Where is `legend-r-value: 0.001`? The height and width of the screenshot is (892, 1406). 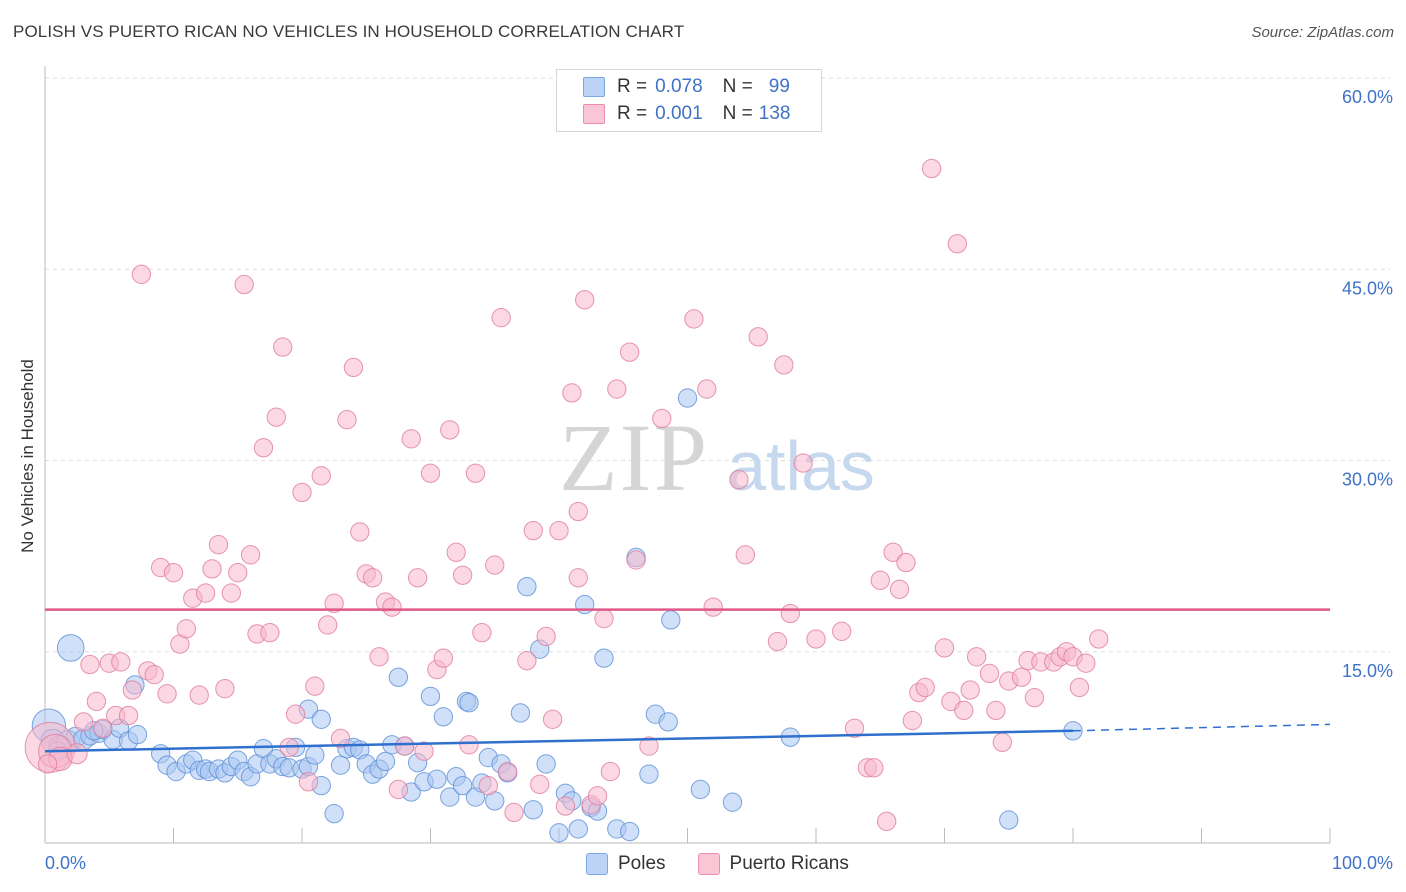
legend-r-value: 0.001 is located at coordinates (679, 113).